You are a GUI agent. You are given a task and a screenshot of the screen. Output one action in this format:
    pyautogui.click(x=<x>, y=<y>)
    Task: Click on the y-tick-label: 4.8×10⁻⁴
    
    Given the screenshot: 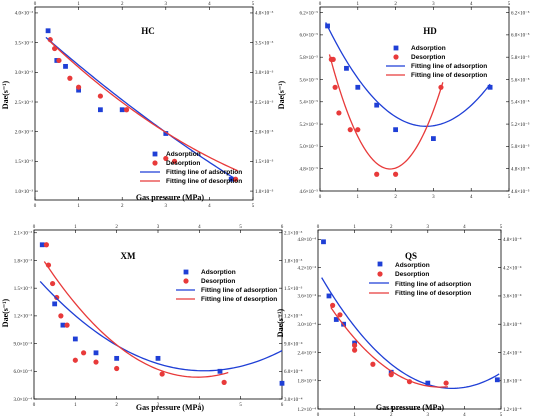 What is the action you would take?
    pyautogui.click(x=307, y=240)
    